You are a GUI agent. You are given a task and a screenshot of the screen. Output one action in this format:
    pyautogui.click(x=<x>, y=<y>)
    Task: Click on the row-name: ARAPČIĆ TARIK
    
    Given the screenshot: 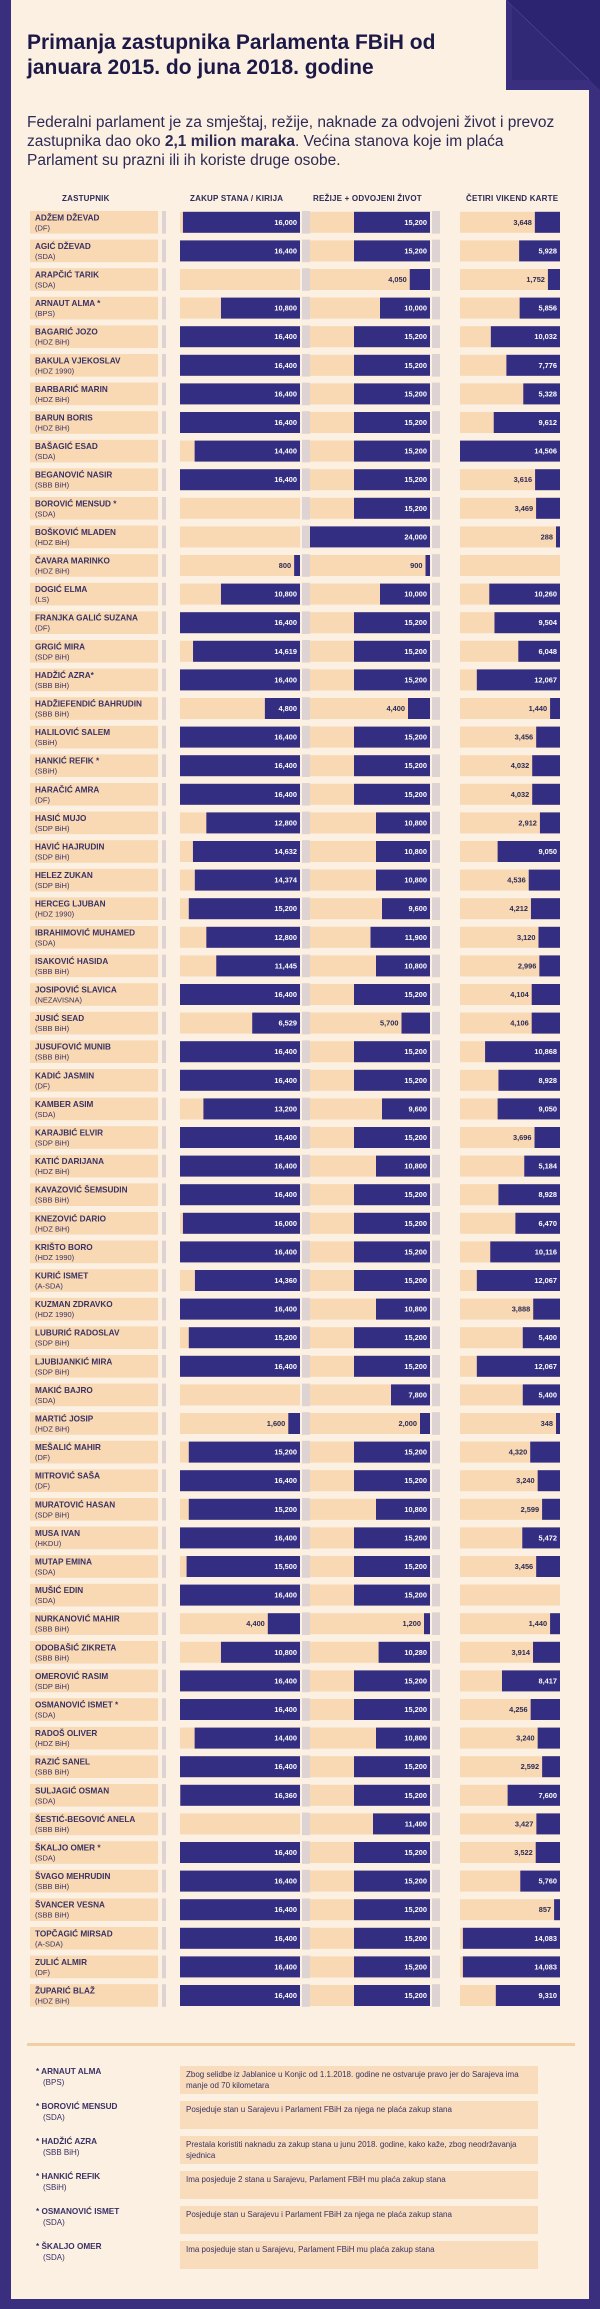 What is the action you would take?
    pyautogui.click(x=67, y=274)
    